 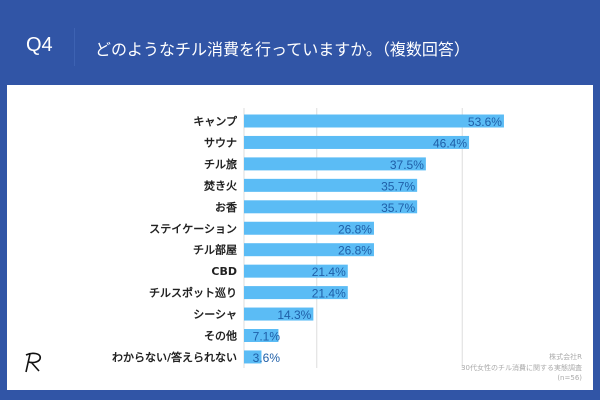 I want to click on category-label: サウナ, so click(x=220, y=142).